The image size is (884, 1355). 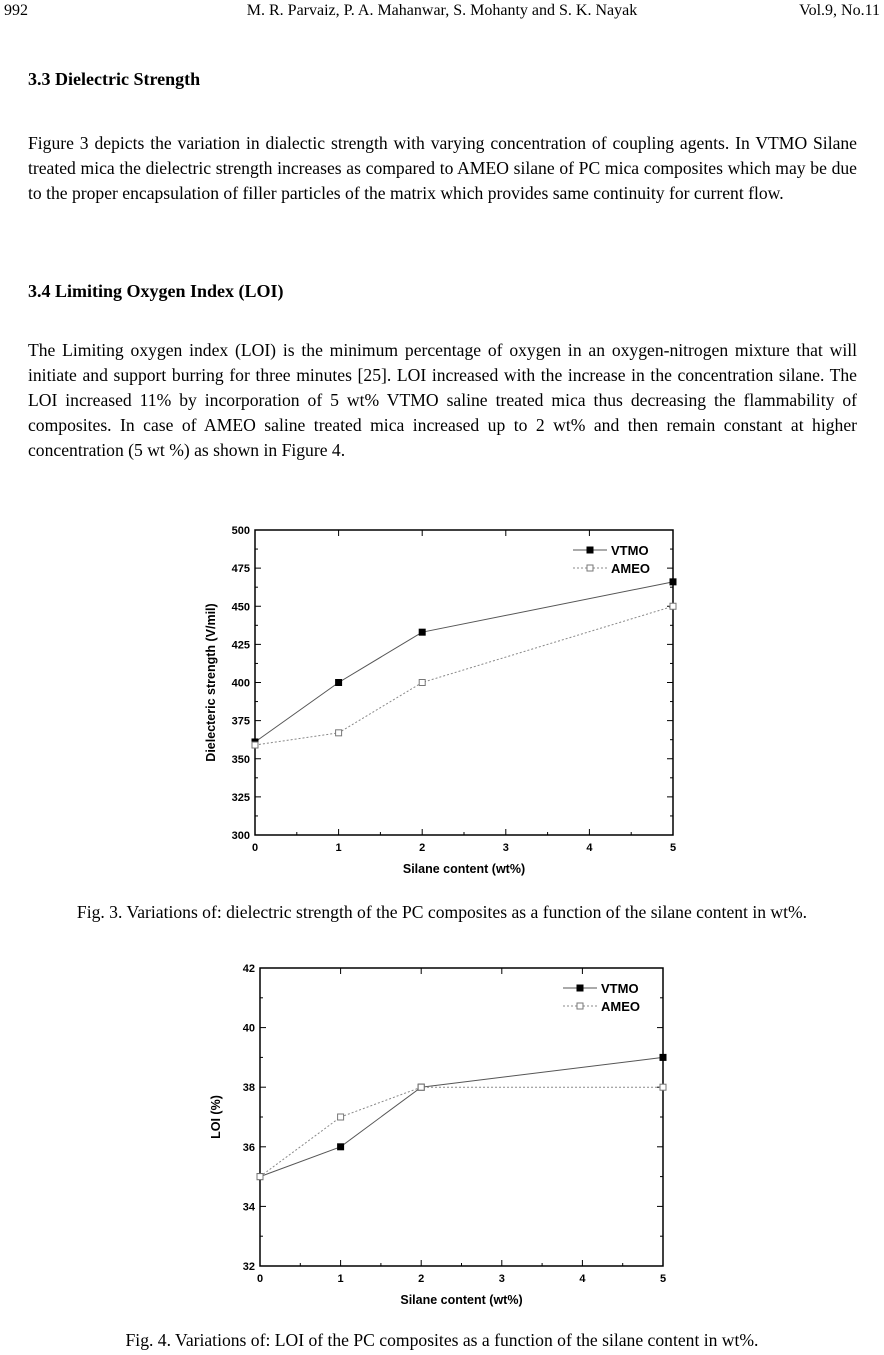 I want to click on y-tick-label: 34, so click(x=249, y=1207).